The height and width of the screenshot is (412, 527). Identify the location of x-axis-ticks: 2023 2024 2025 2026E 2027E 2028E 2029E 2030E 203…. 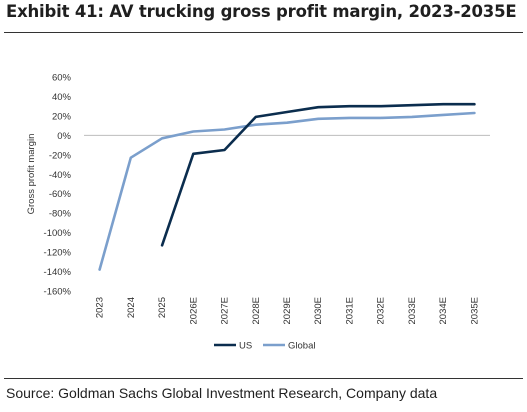
(288, 310).